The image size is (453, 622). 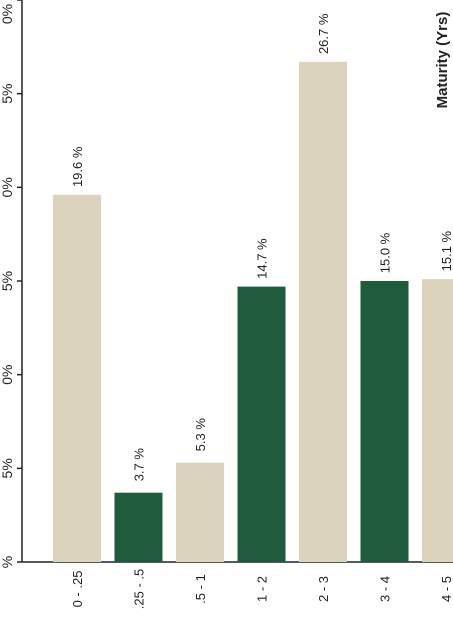 I want to click on category-label: 2 - 3, so click(x=323, y=589).